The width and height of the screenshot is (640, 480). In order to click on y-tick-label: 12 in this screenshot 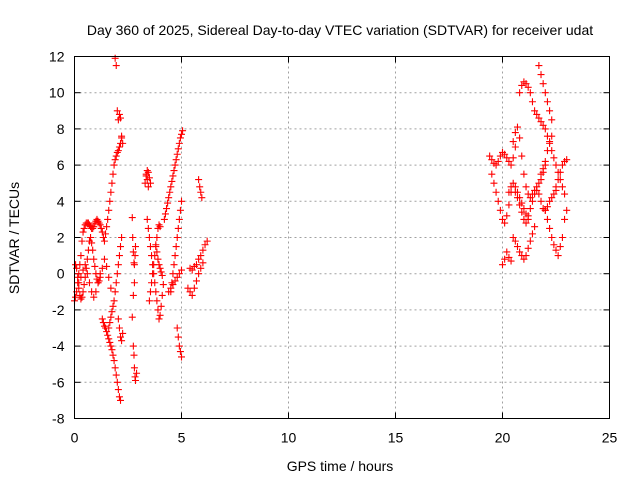, I will do `click(57, 57)`.